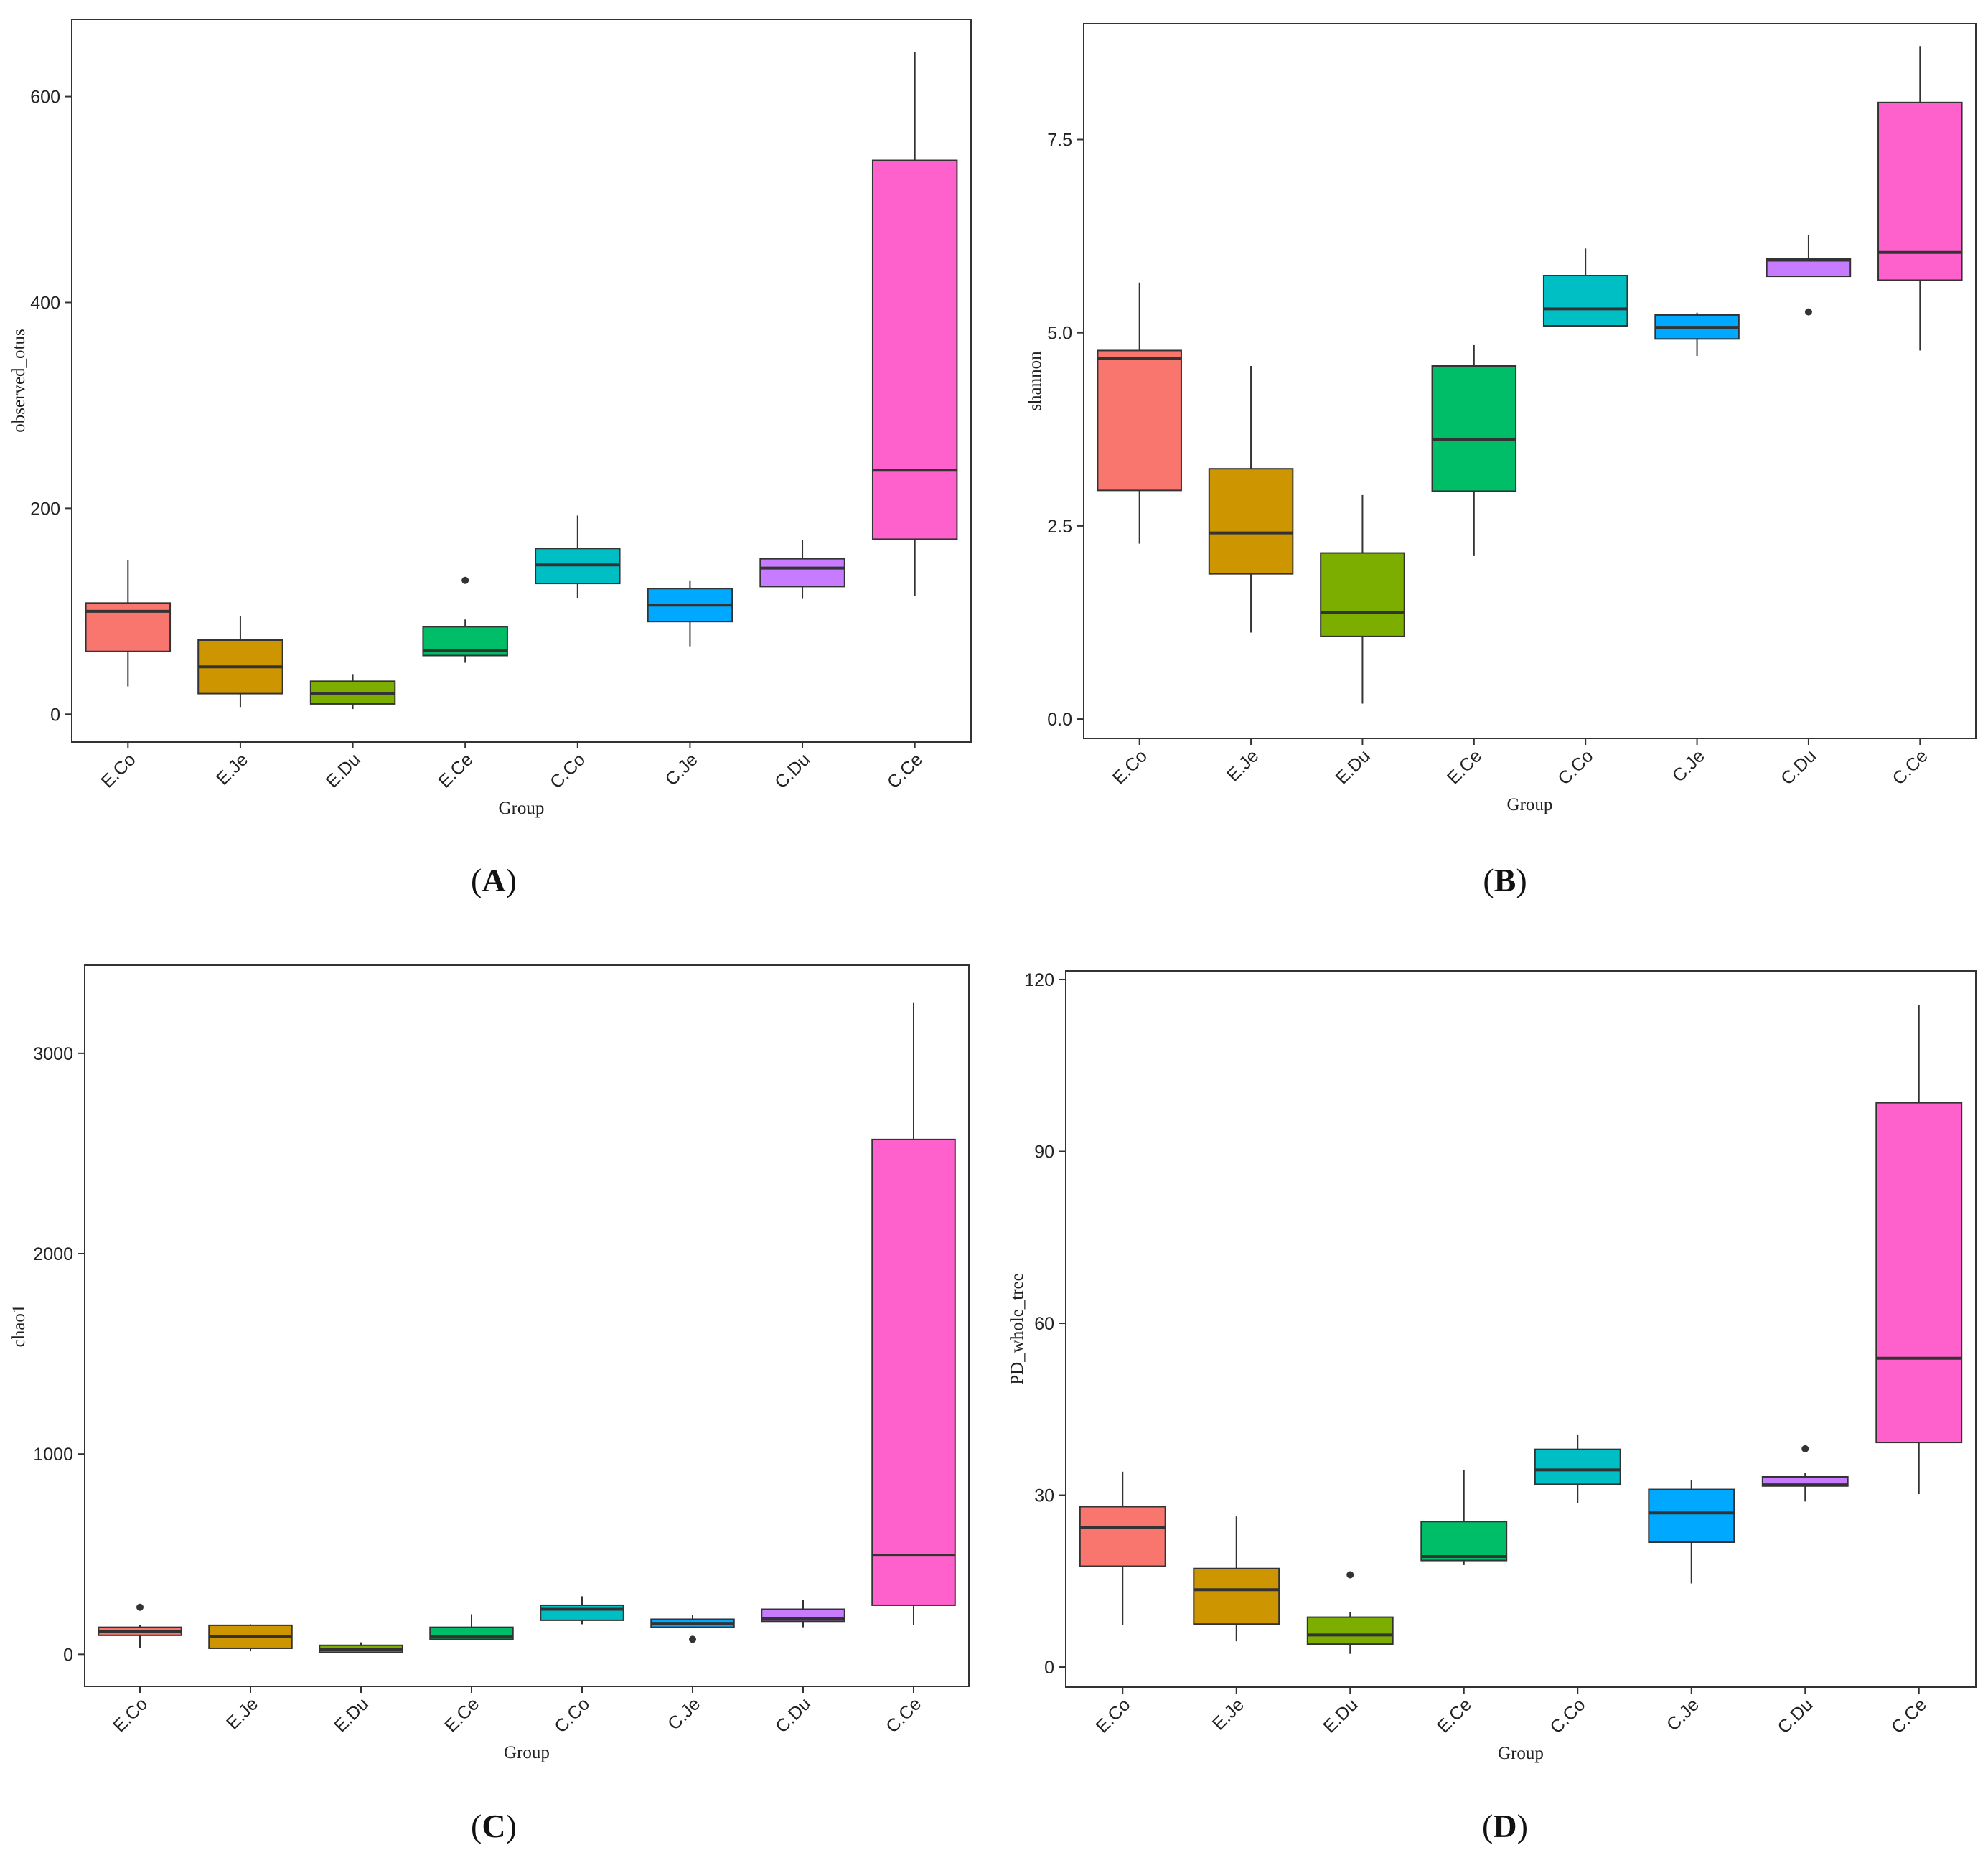 The image size is (1988, 1850). Describe the element at coordinates (1017, 1329) in the screenshot. I see `y-axis-title: PD_whole_tree` at that location.